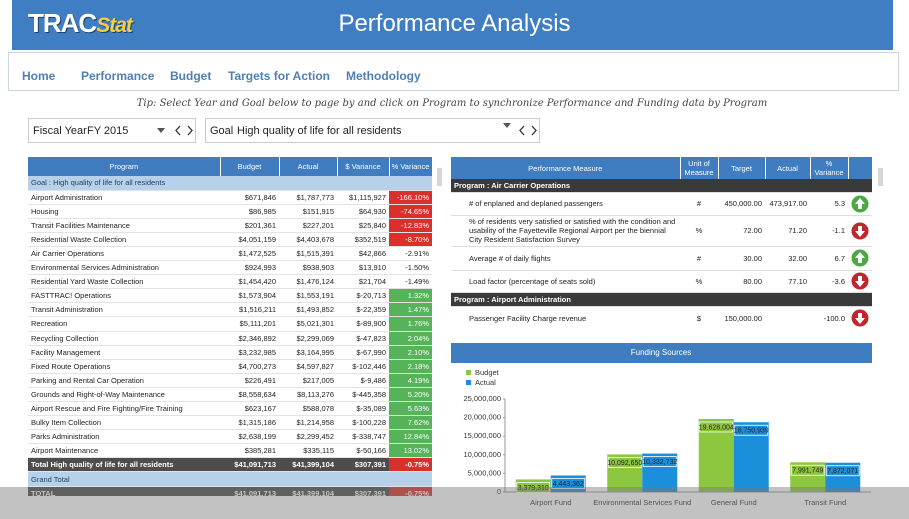 This screenshot has width=909, height=519. What do you see at coordinates (363, 296) in the screenshot?
I see `cell-value: $-20,713` at bounding box center [363, 296].